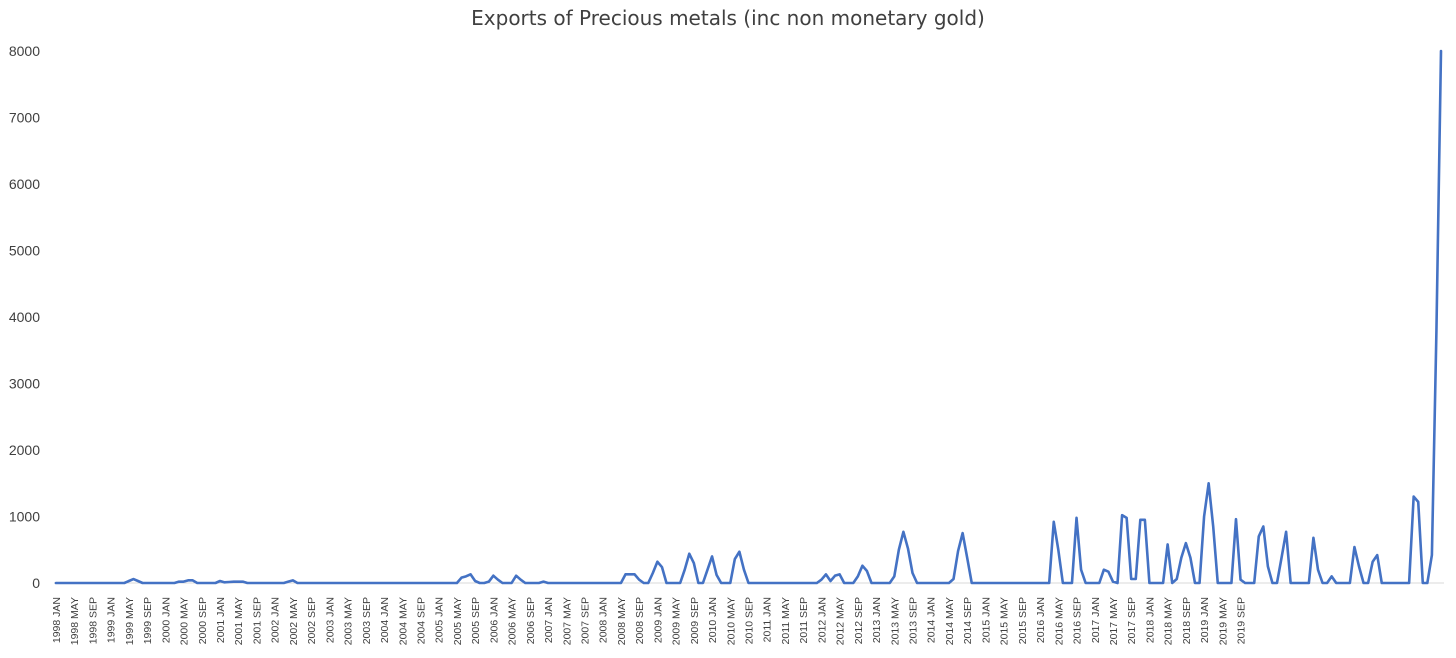 Image resolution: width=1456 pixels, height=658 pixels. I want to click on x-tick-label: 2000 JAN, so click(166, 620).